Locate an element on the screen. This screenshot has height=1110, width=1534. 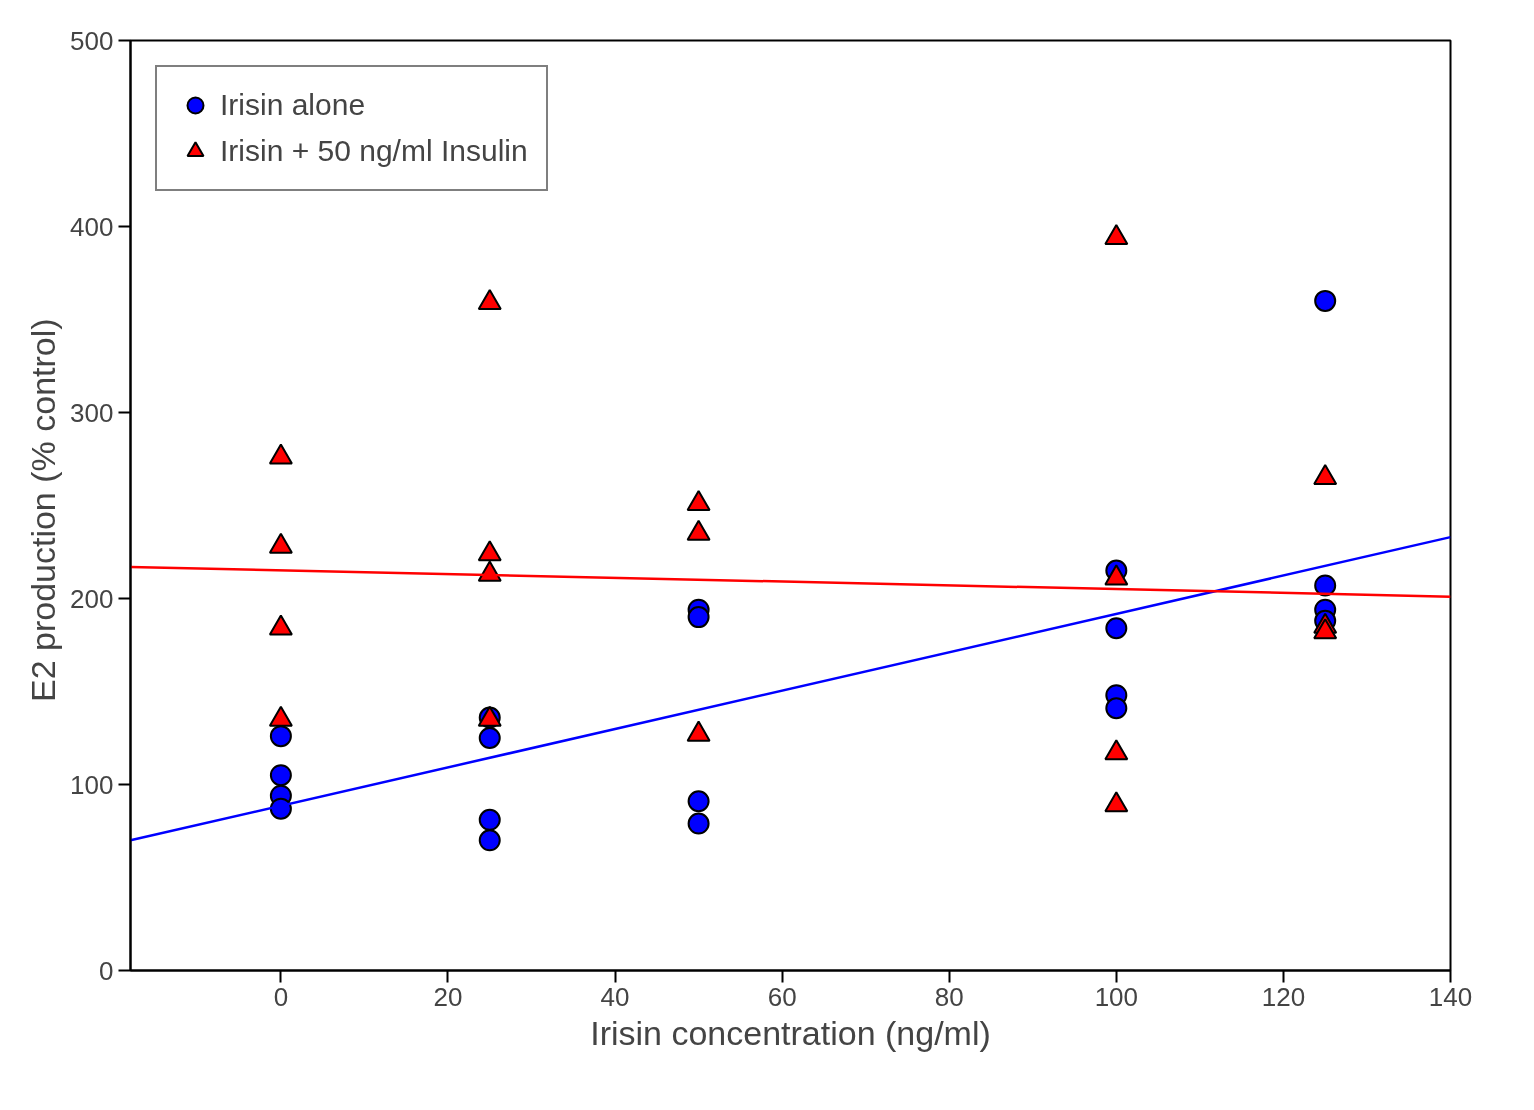
x-tick-label: 0 is located at coordinates (281, 996).